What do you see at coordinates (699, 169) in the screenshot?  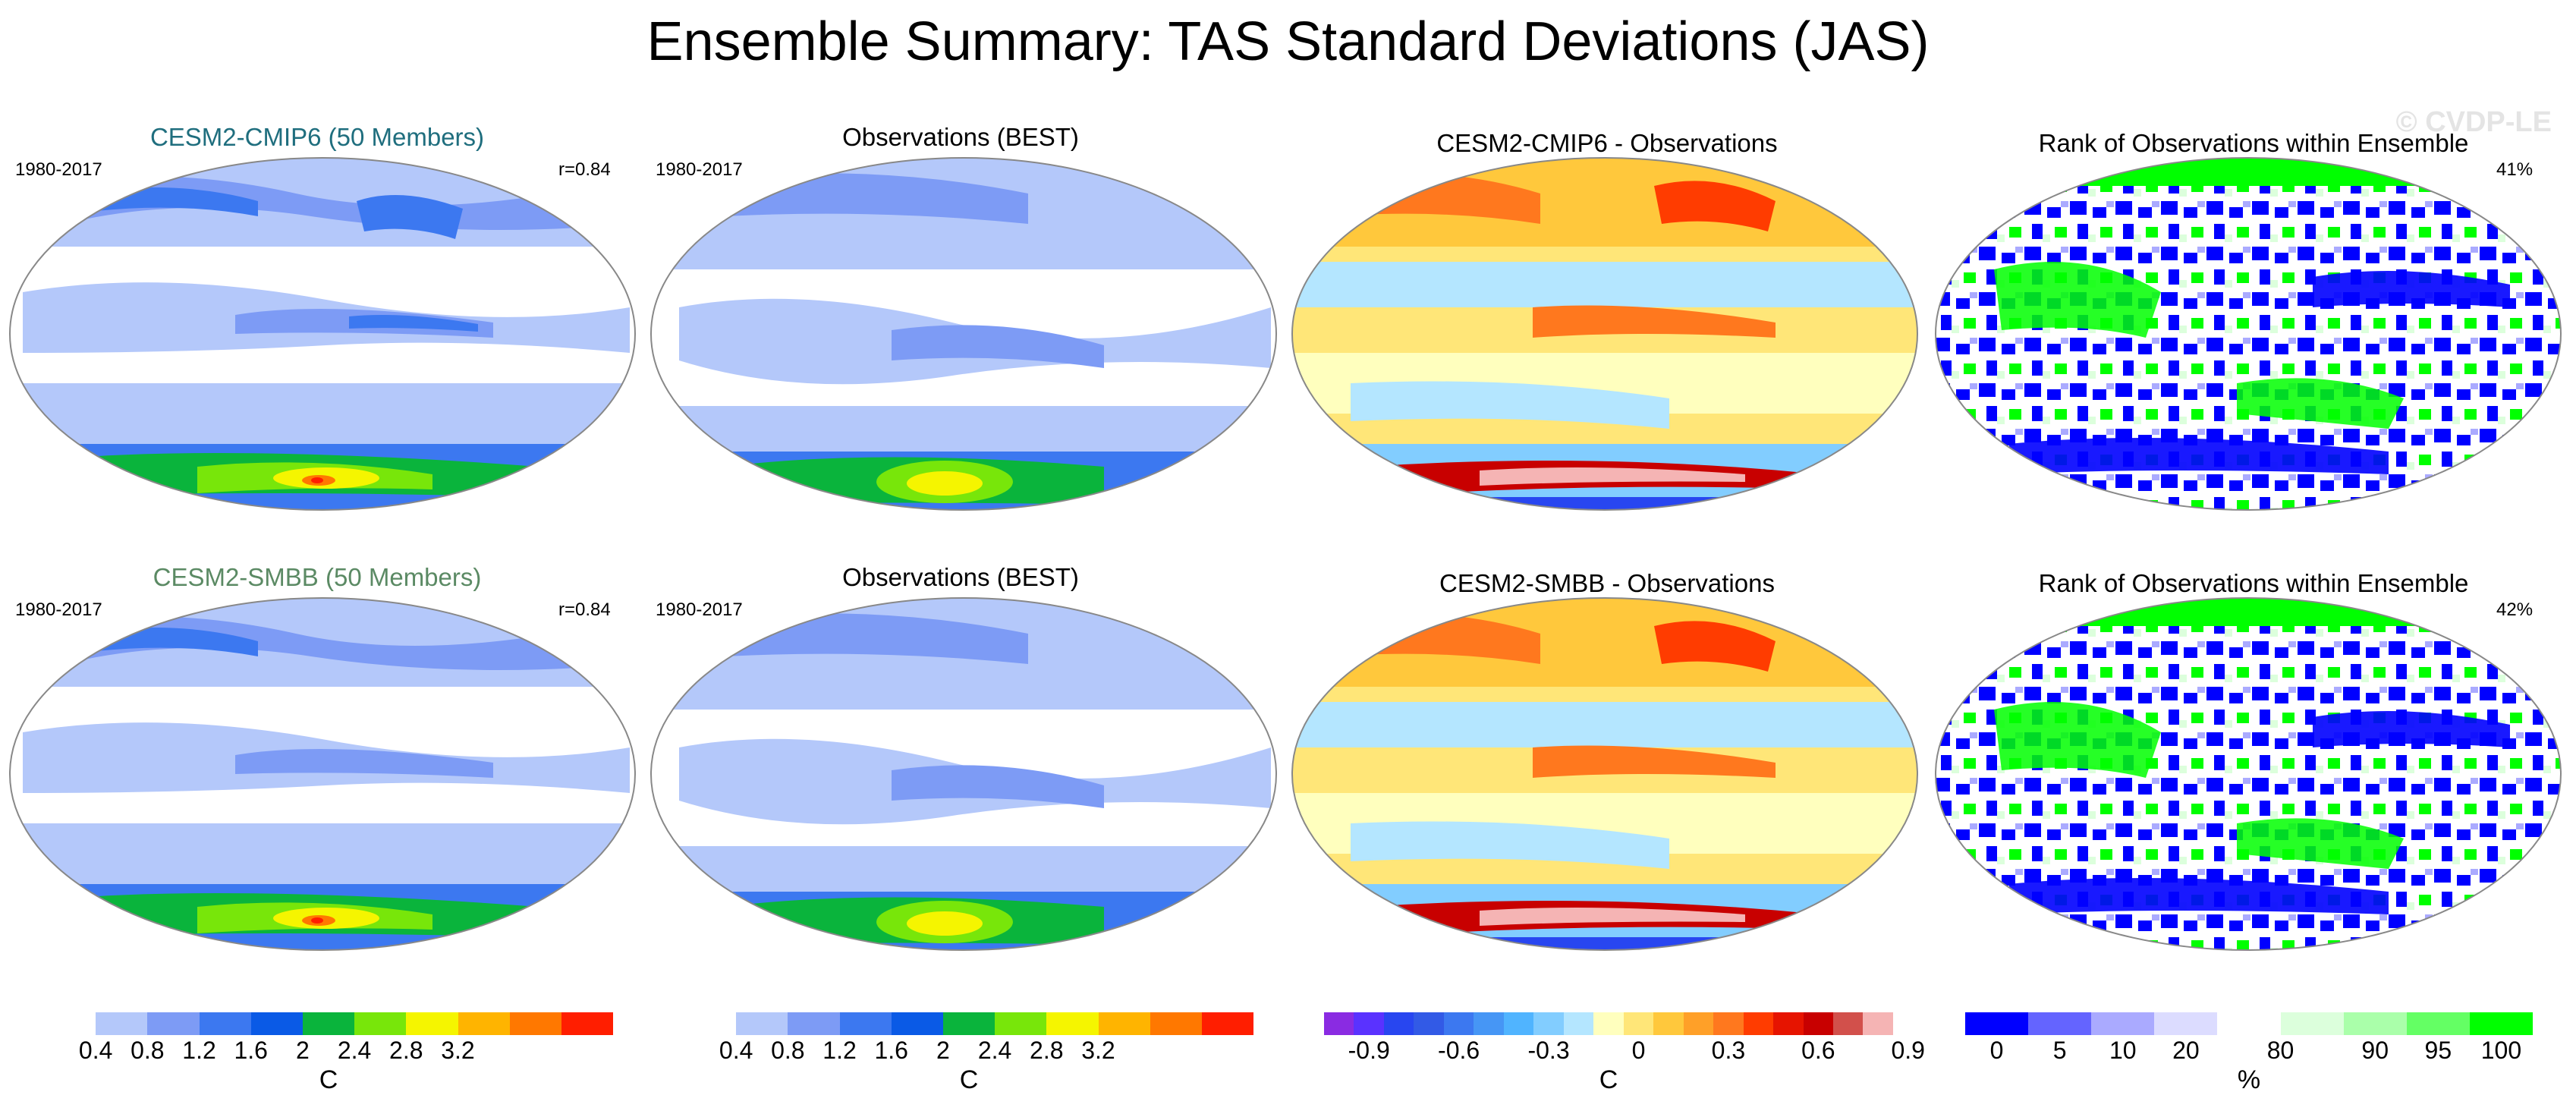 I see `panel-period-obs-row1: 1980-2017` at bounding box center [699, 169].